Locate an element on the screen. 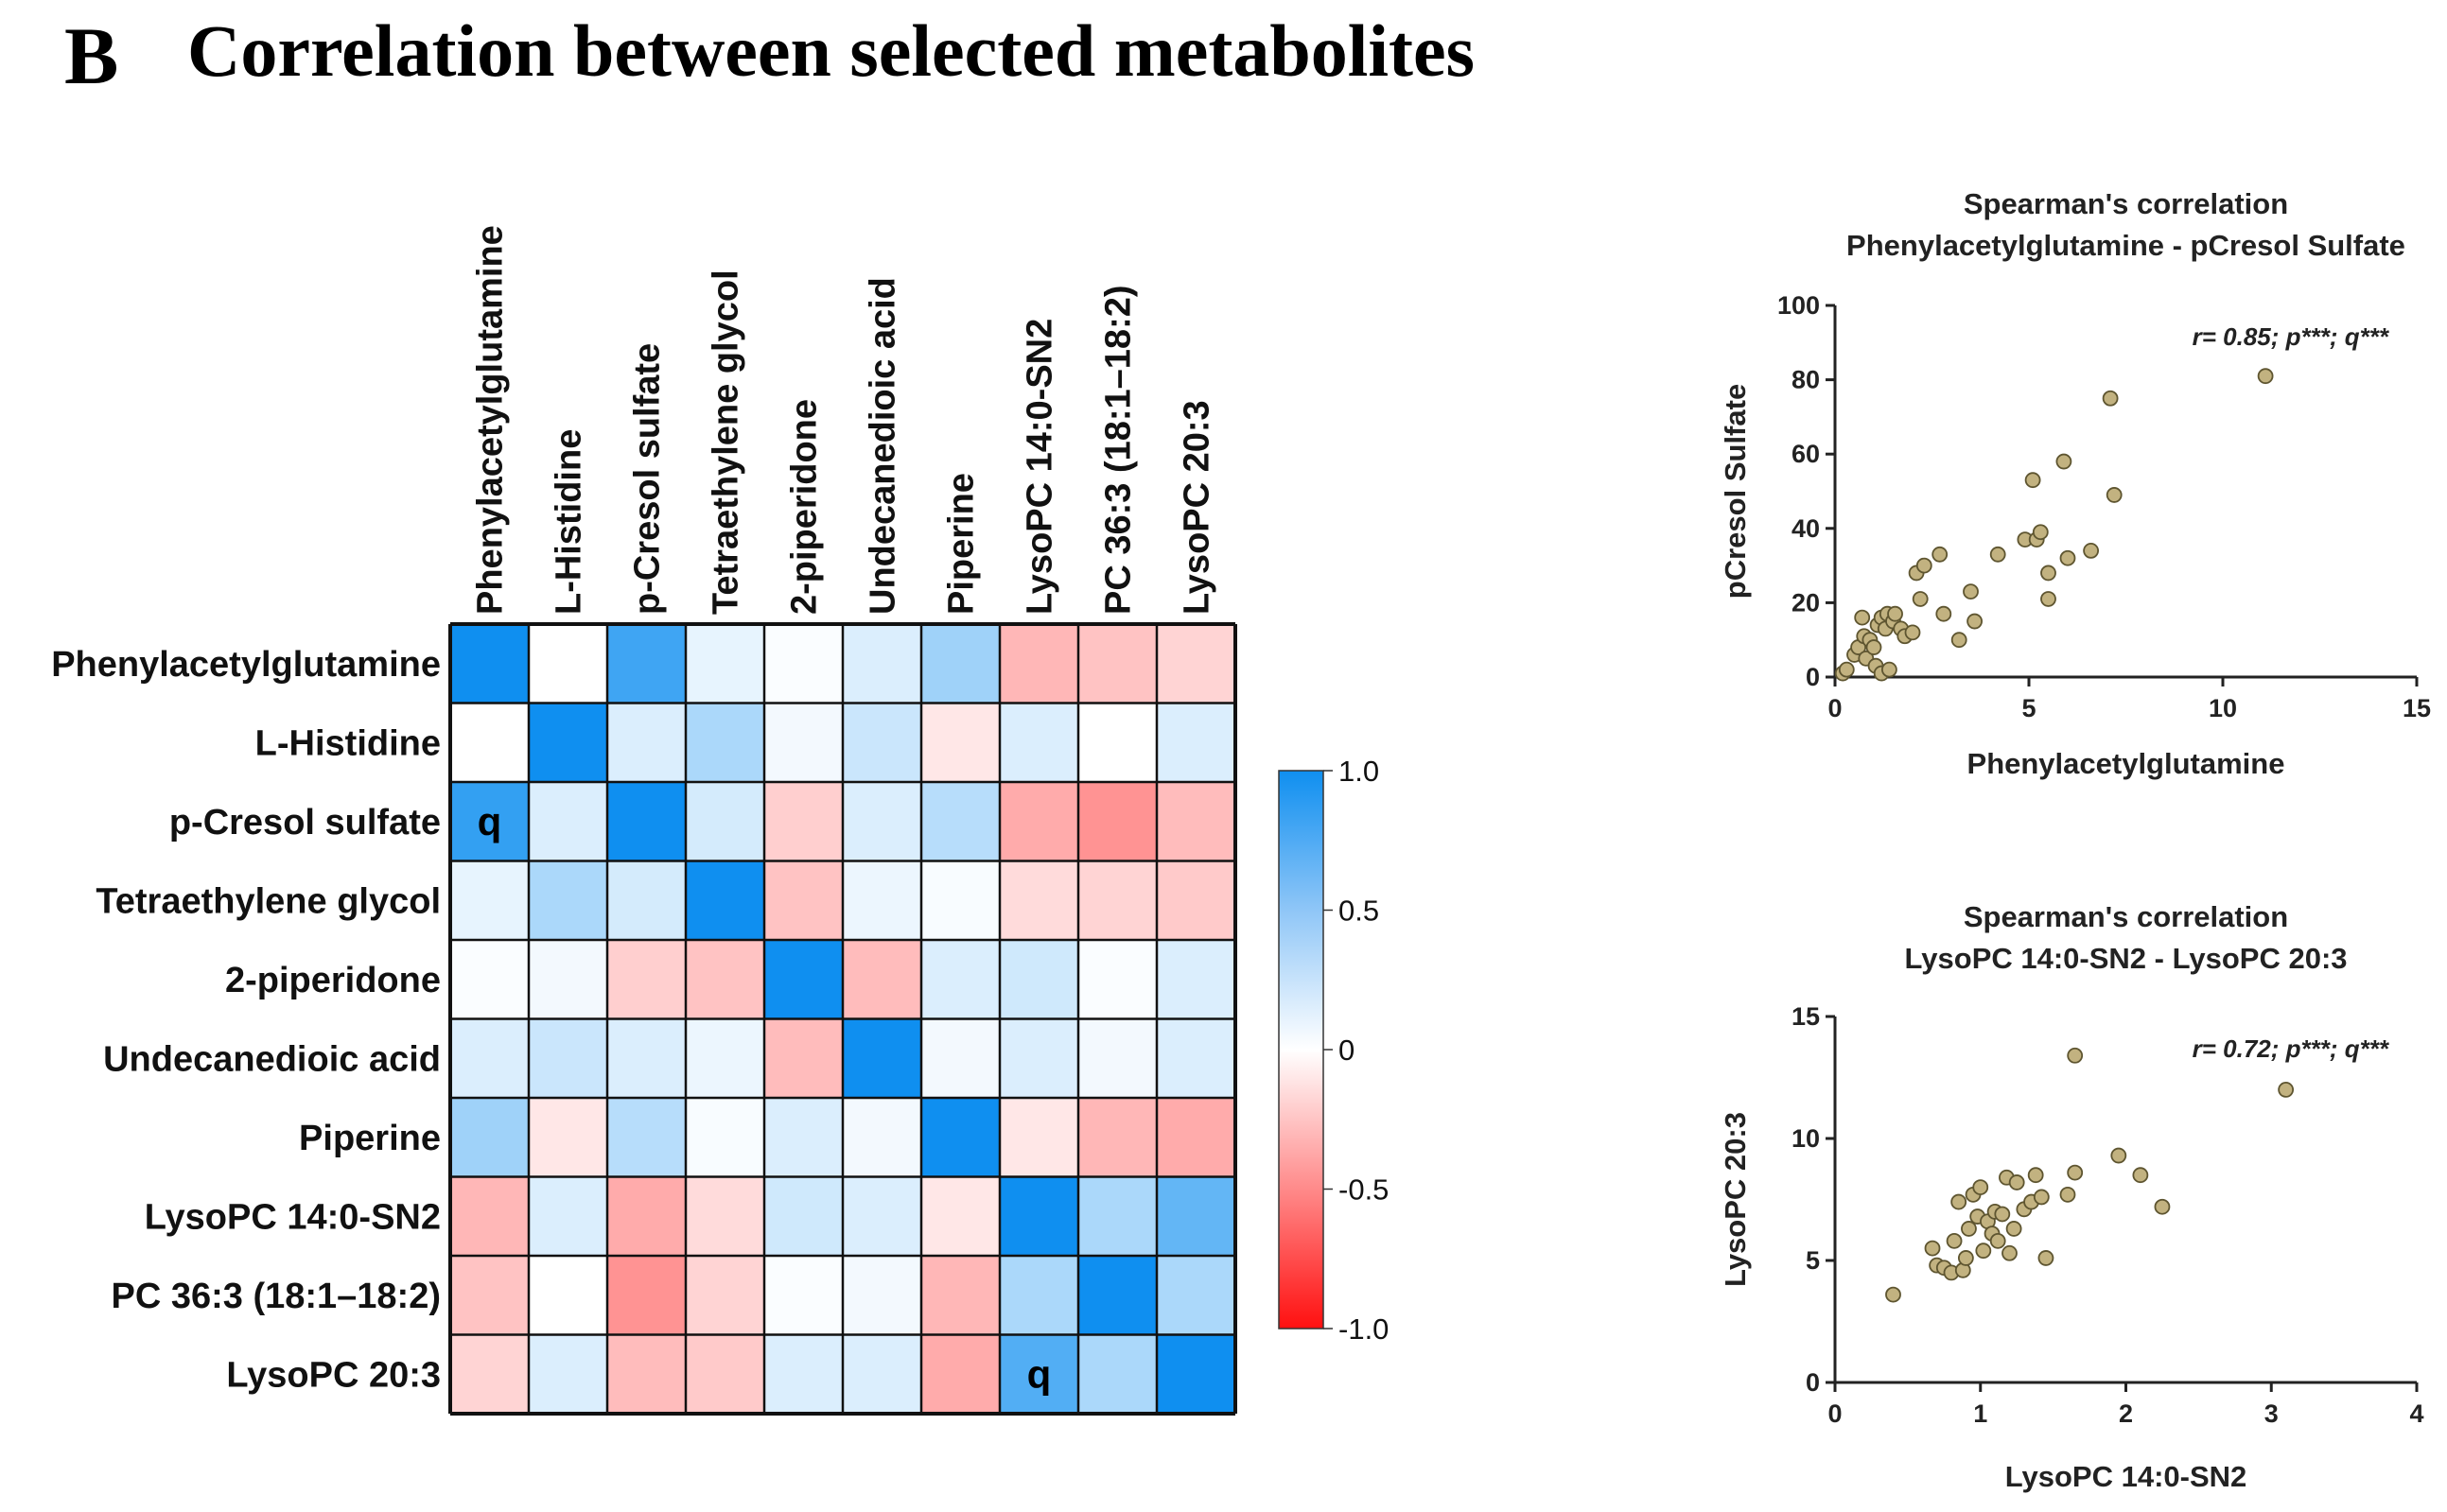  heatmap-row-label: Piperine is located at coordinates (370, 1139).